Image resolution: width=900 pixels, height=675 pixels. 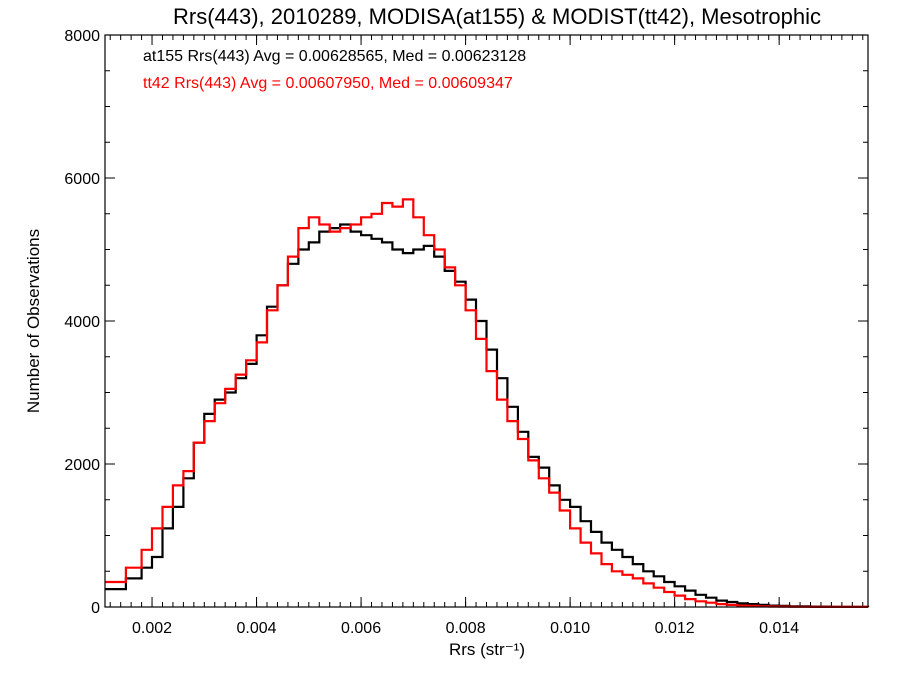 I want to click on y-axis-label: Number of Observations, so click(x=33, y=321).